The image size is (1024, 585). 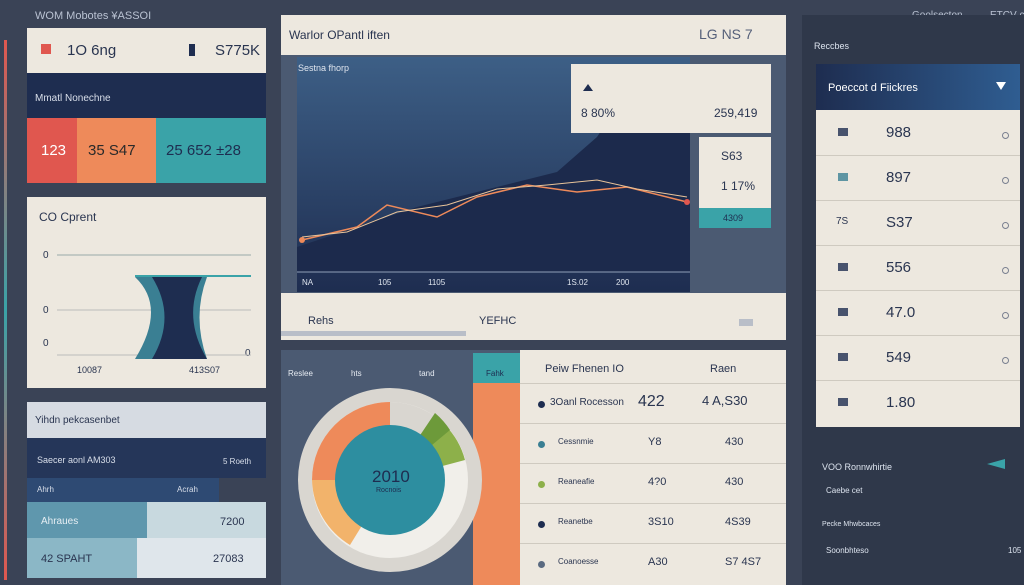 I want to click on cell: Reanetbe, so click(x=575, y=521).